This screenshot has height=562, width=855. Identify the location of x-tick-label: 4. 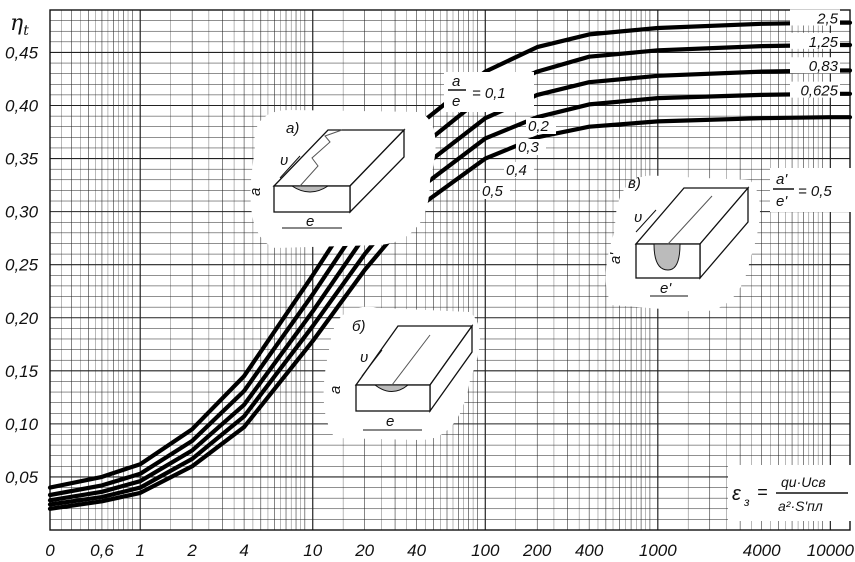
(243, 550).